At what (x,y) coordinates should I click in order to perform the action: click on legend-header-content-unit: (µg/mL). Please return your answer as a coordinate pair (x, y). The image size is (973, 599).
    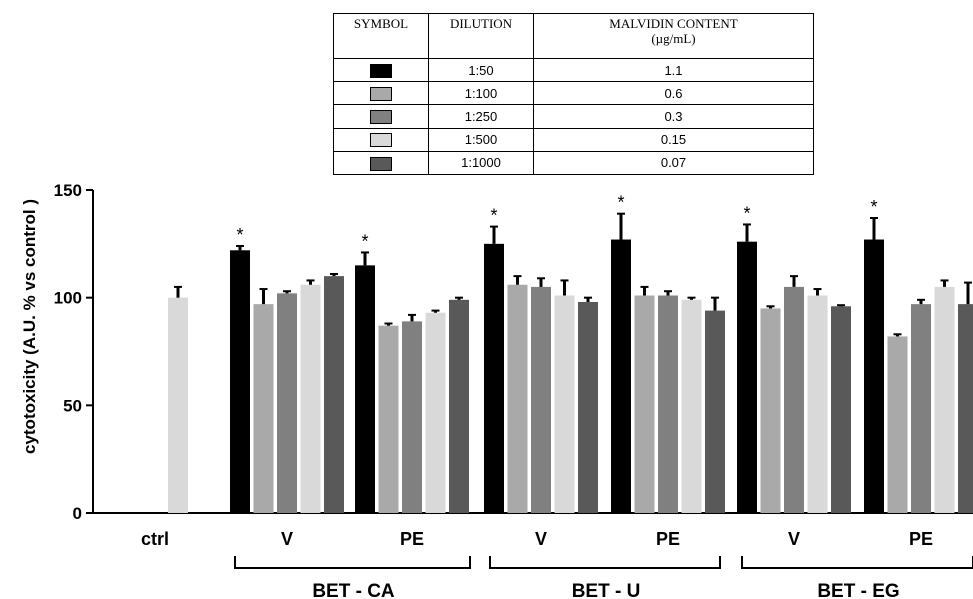
    Looking at the image, I should click on (673, 38).